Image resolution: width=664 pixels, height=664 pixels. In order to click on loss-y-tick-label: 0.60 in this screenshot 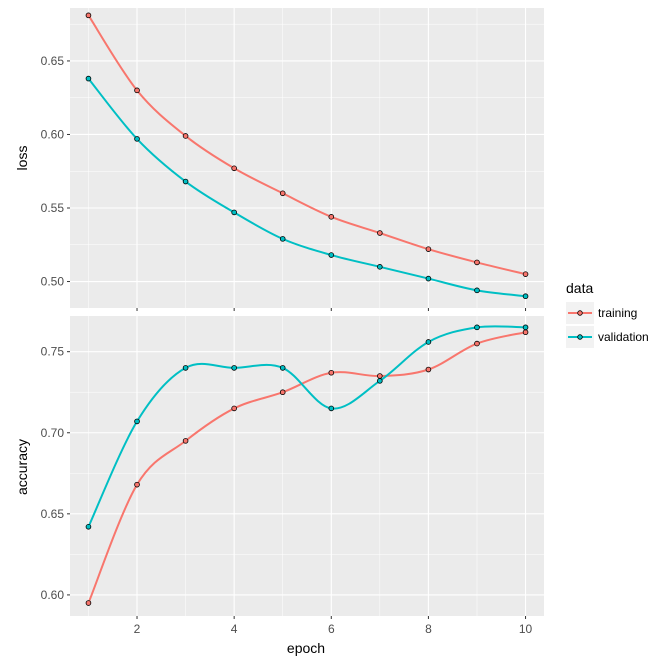, I will do `click(53, 134)`.